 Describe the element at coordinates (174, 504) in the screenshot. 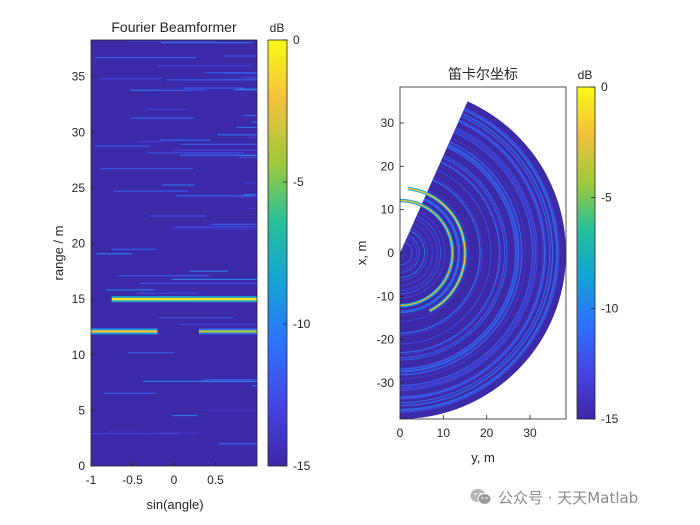

I see `left-x-label: sin(angle)` at that location.